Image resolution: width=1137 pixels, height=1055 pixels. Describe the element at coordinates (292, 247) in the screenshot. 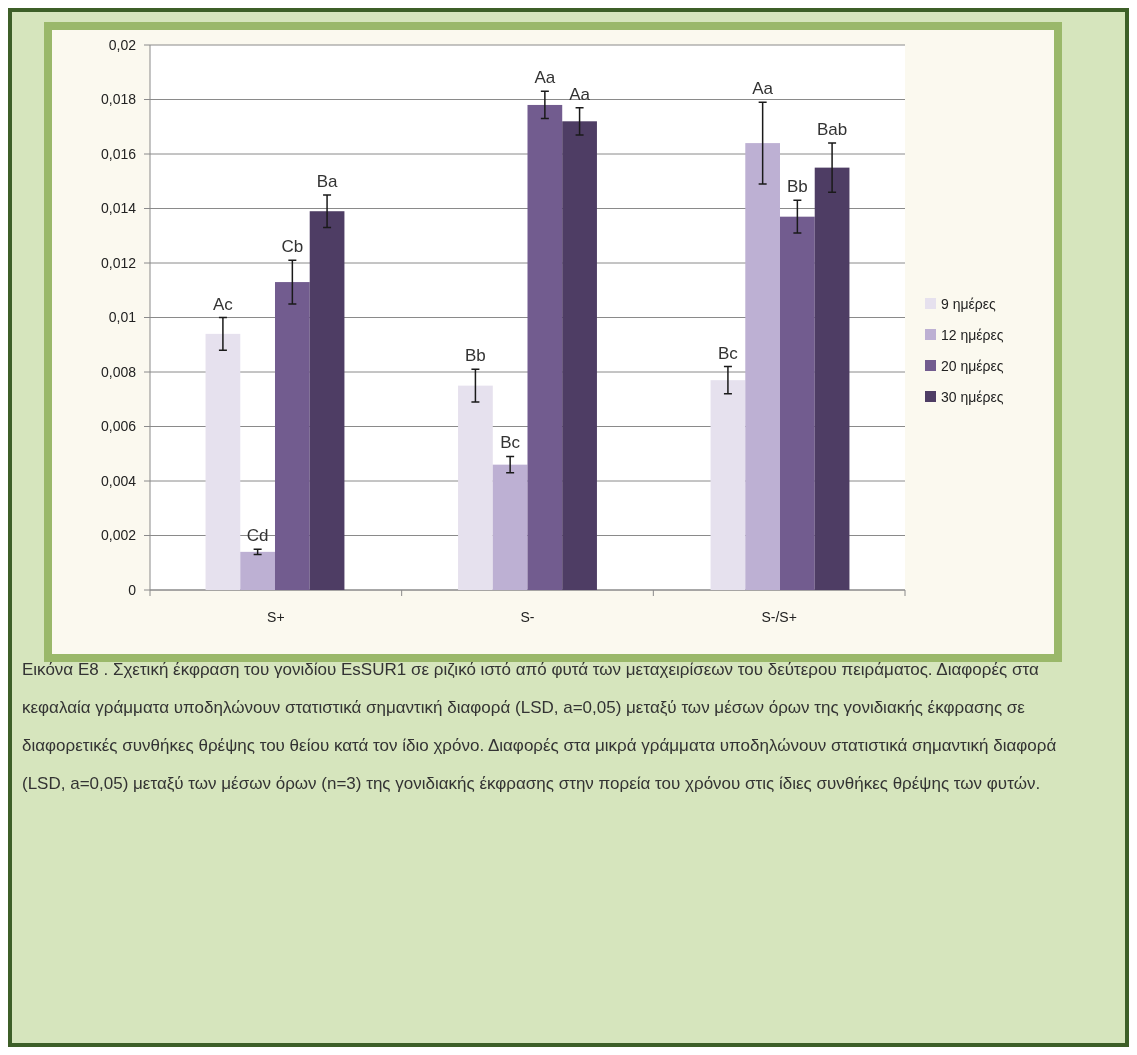

I see `data-label: Cb` at that location.